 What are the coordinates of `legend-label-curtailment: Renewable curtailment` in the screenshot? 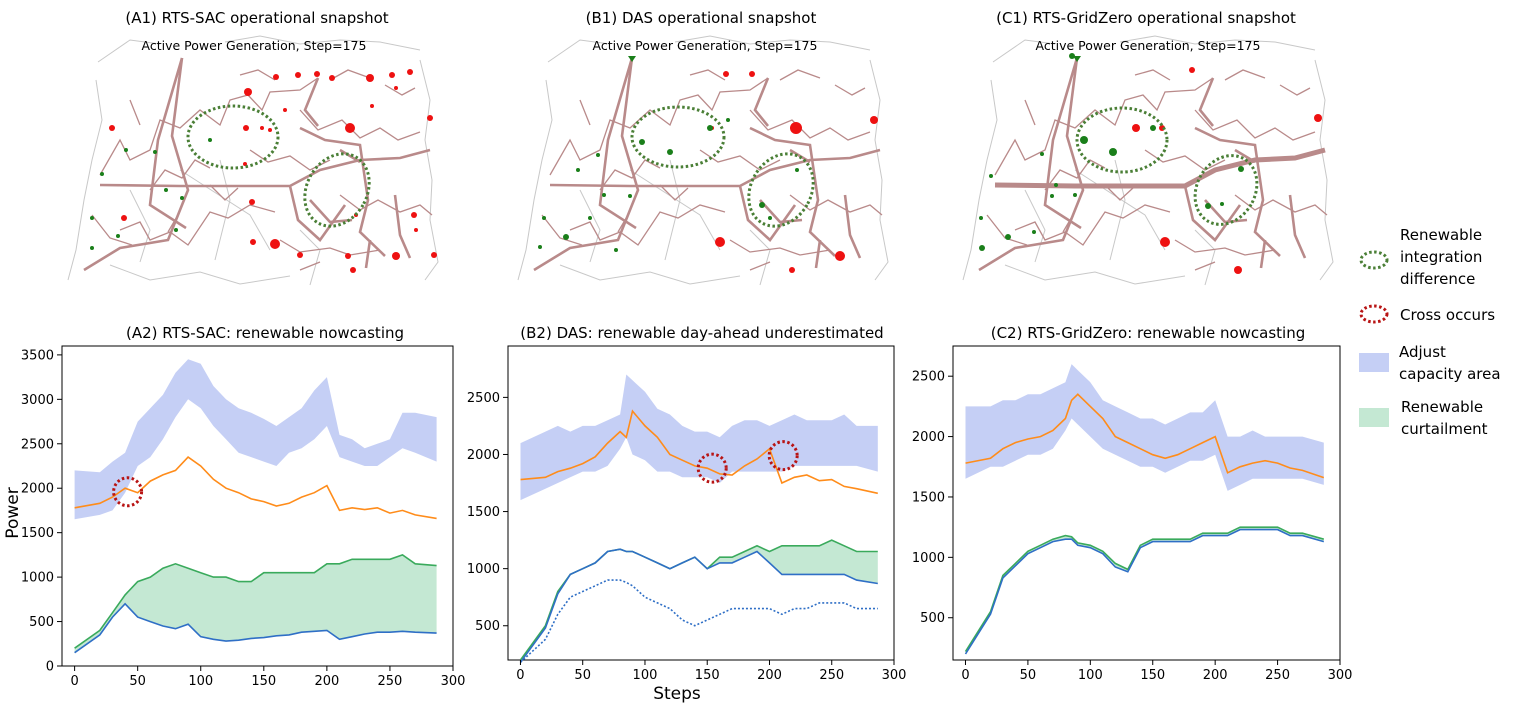 It's located at (1444, 418).